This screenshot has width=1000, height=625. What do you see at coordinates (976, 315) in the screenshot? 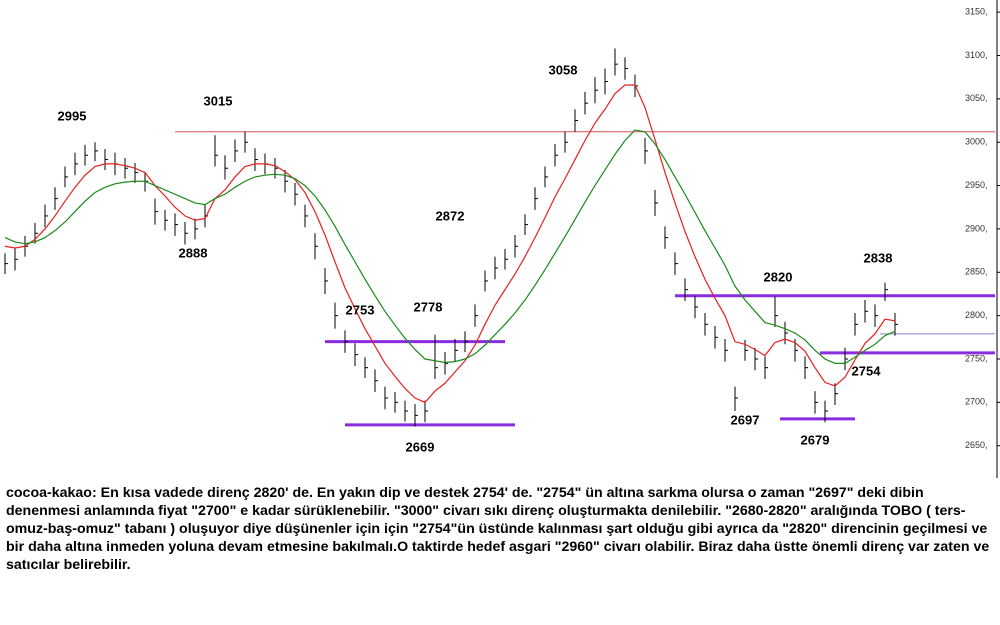
I see `y-tick-label: 2800,` at bounding box center [976, 315].